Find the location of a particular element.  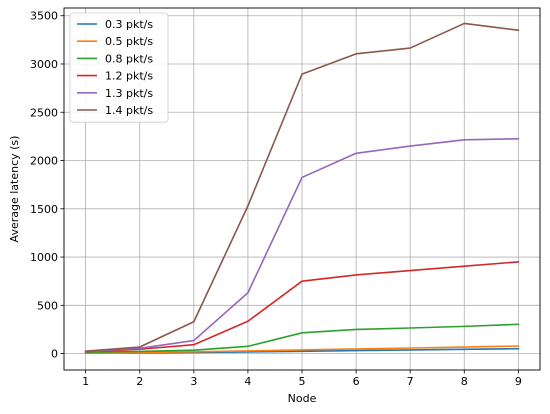

x-tick-label: 4 is located at coordinates (247, 381).